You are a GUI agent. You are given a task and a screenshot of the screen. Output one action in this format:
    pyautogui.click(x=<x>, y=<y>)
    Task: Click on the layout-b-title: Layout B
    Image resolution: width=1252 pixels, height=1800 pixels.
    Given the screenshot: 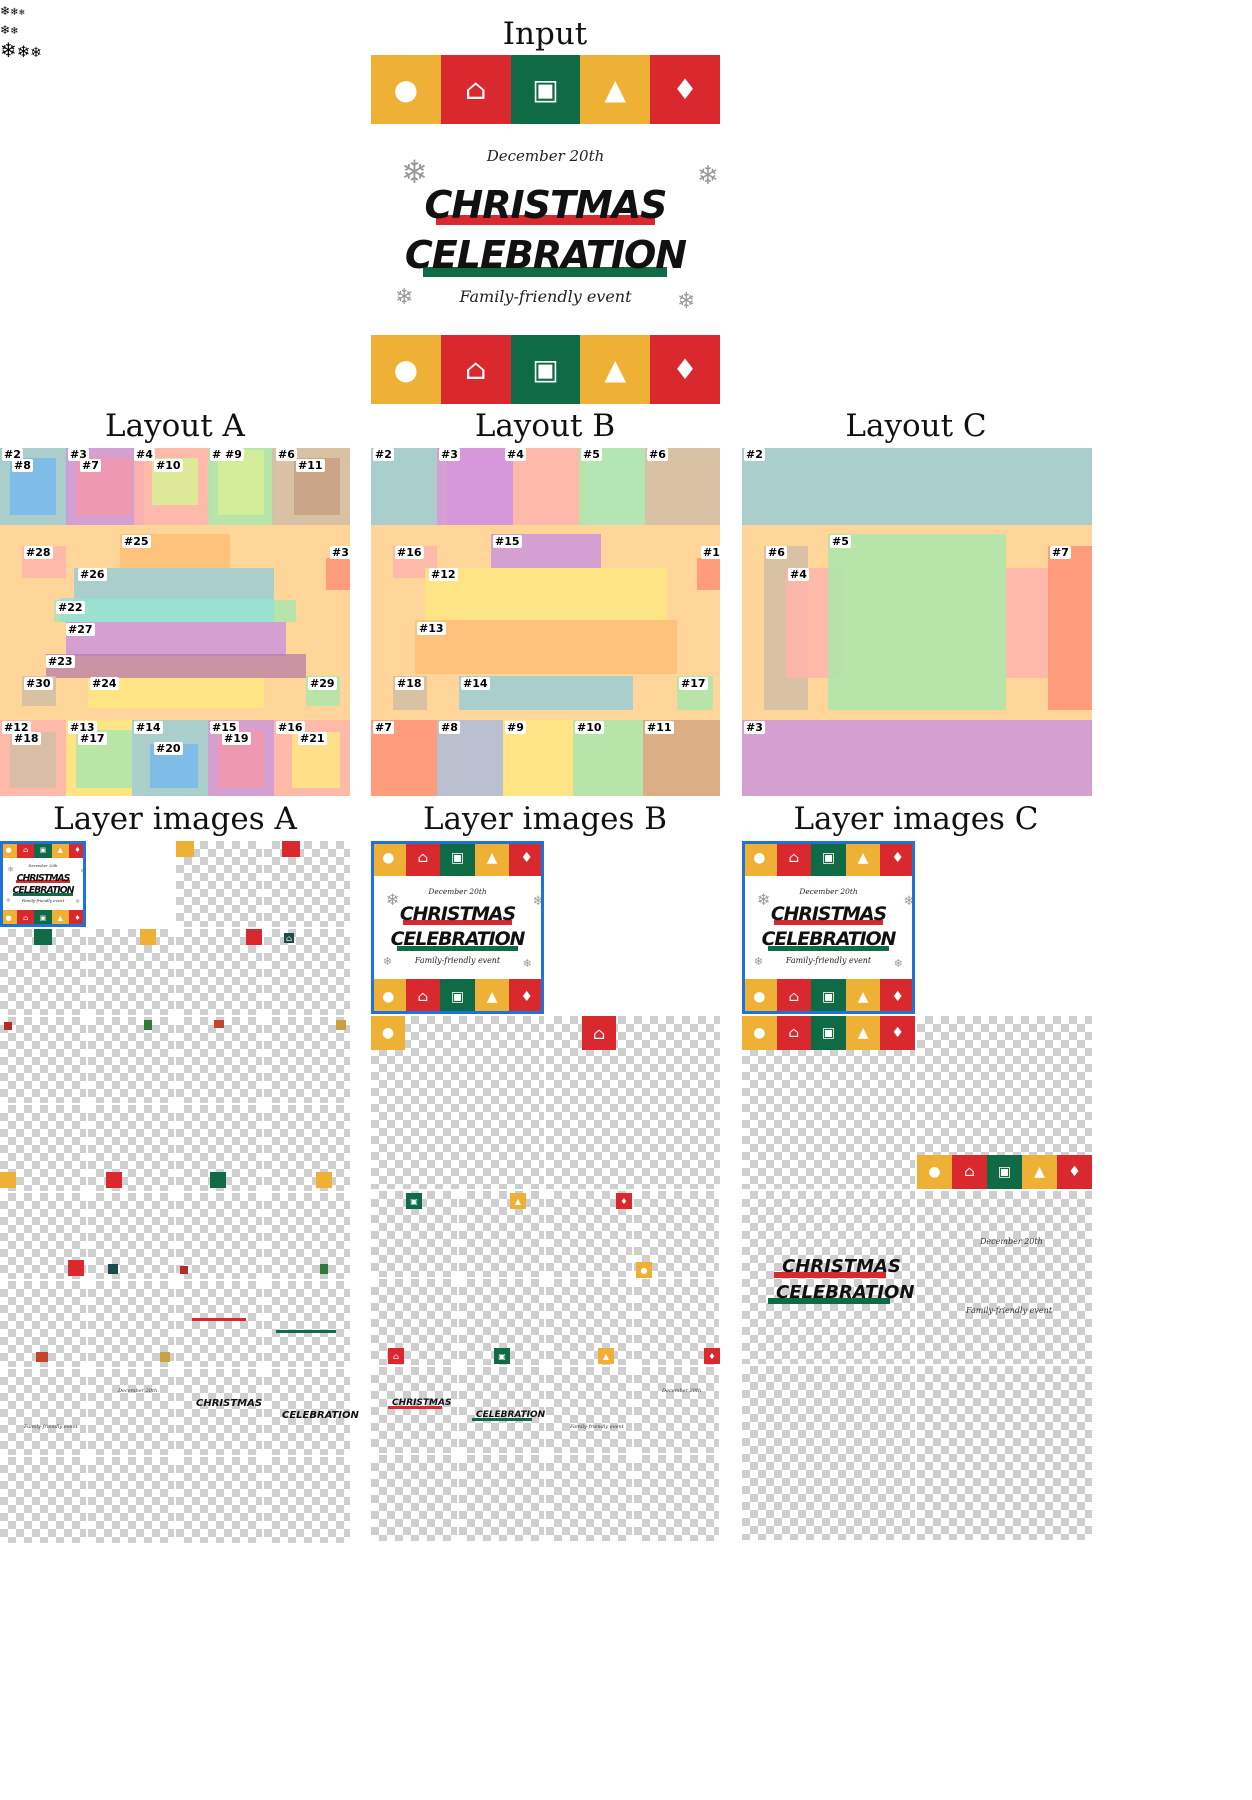 What is the action you would take?
    pyautogui.click(x=545, y=426)
    